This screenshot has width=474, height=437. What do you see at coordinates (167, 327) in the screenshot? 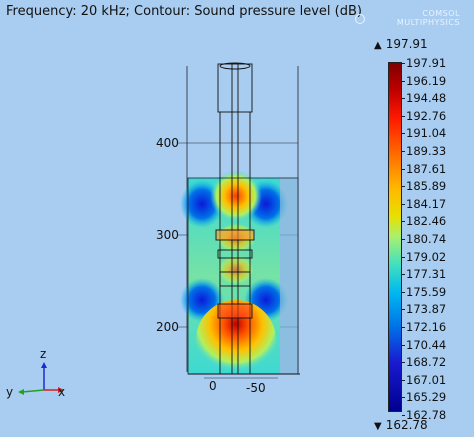
I see `y-tick-label-200: 200` at bounding box center [167, 327].